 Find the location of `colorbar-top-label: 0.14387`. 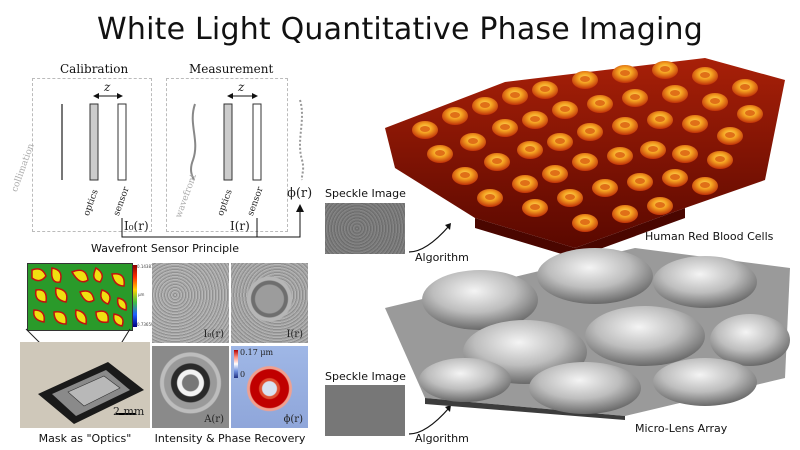

colorbar-top-label: 0.14387 is located at coordinates (145, 266).